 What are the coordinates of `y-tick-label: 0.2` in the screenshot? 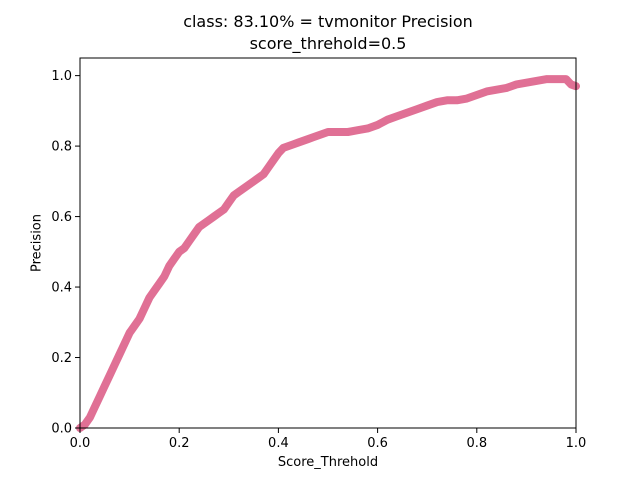 It's located at (61, 358).